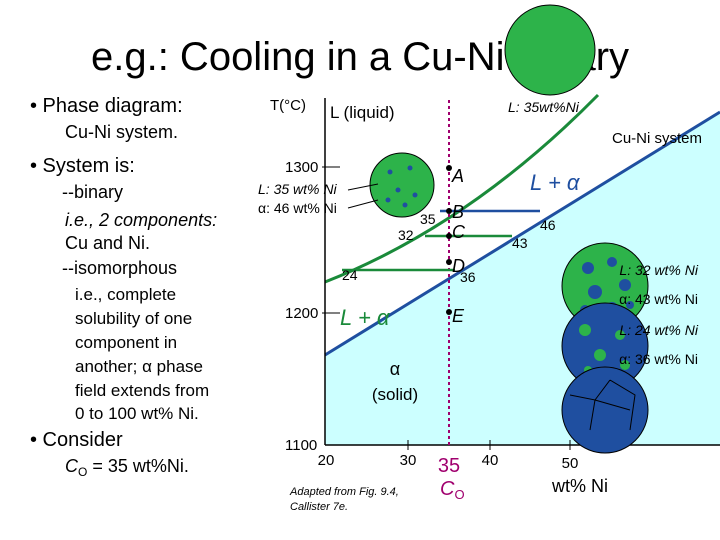 The width and height of the screenshot is (720, 540). Describe the element at coordinates (301, 313) in the screenshot. I see `y-tick-label: 1200` at that location.